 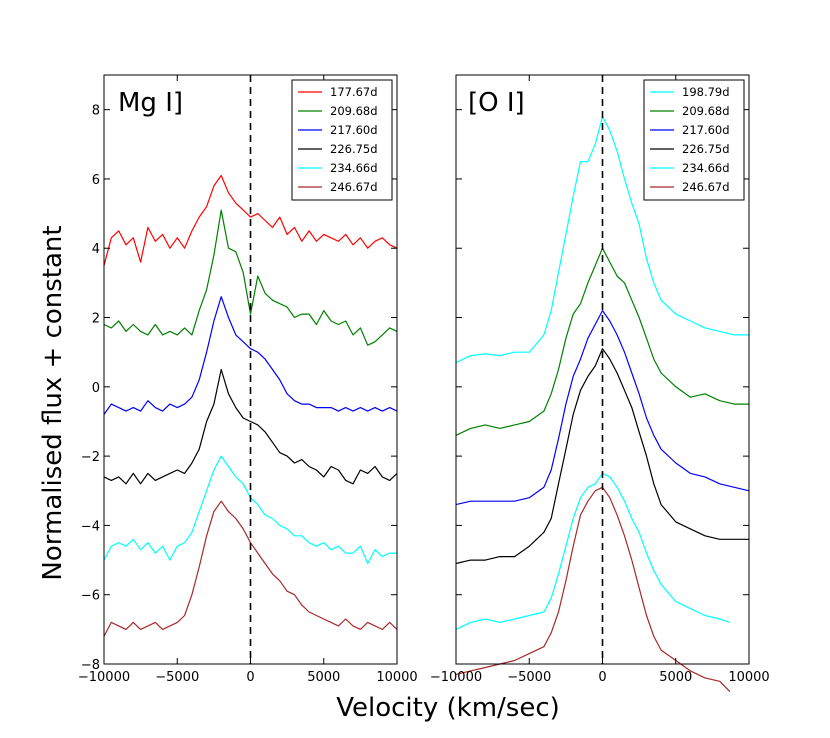 What do you see at coordinates (96, 249) in the screenshot?
I see `mg-y-tick-label: 4` at bounding box center [96, 249].